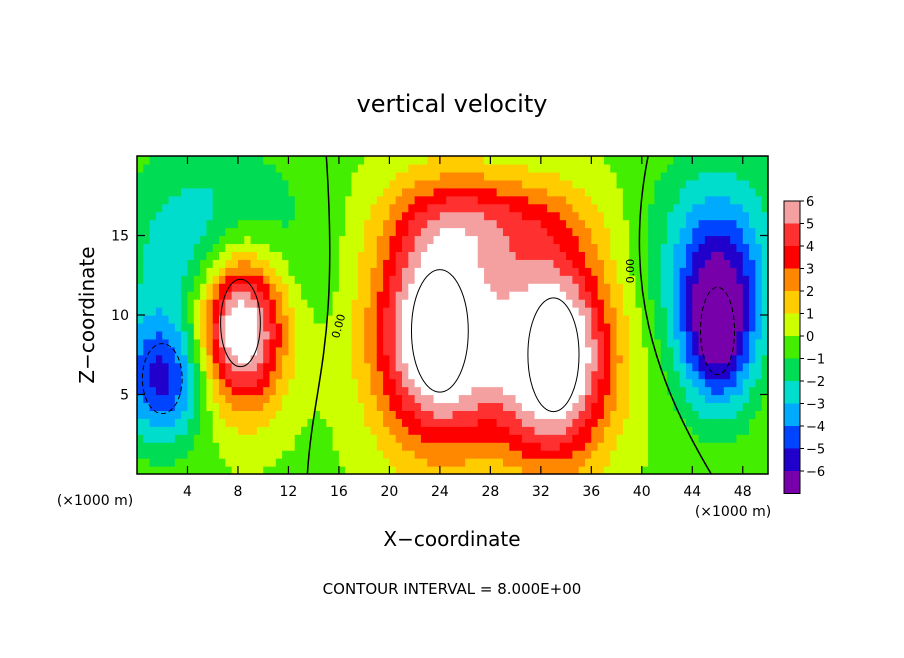 The image size is (904, 658). Describe the element at coordinates (810, 270) in the screenshot. I see `colorbar-tick-label: 3` at that location.